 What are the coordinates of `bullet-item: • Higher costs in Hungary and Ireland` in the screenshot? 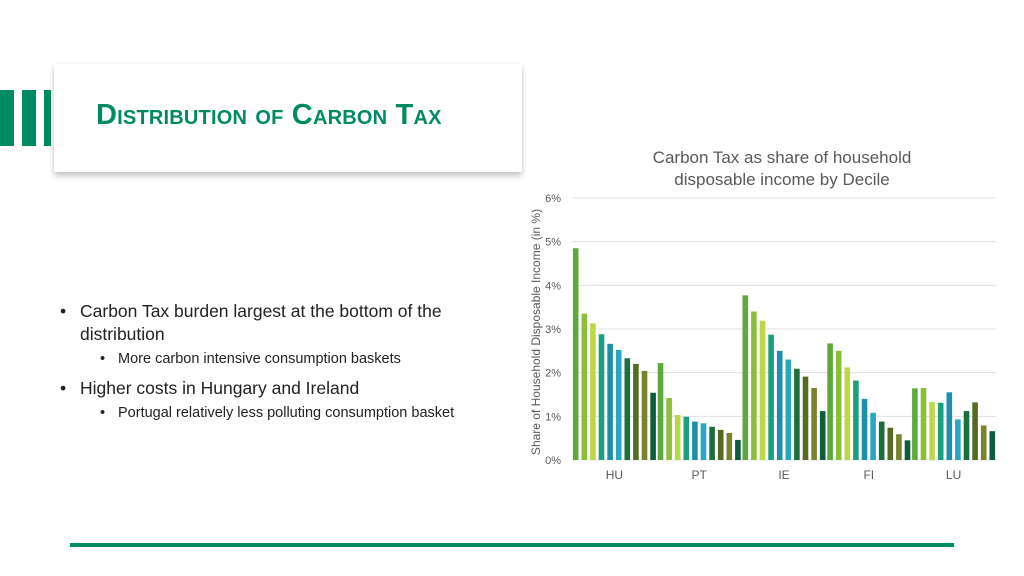 It's located at (285, 388).